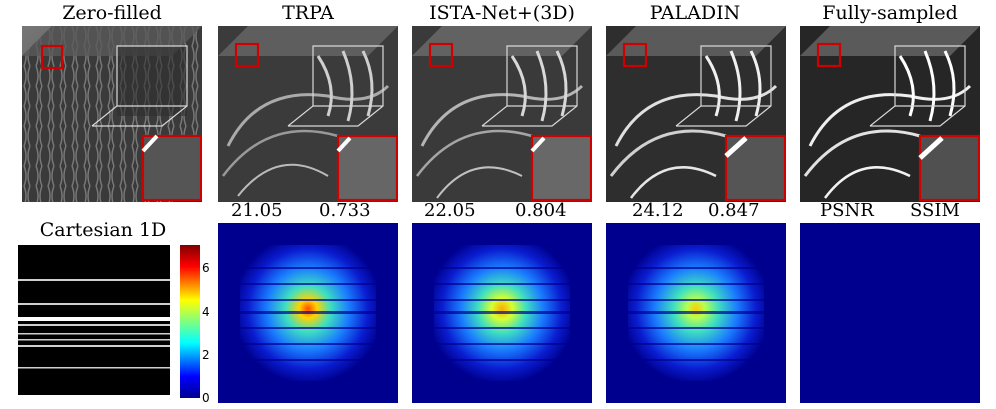 The height and width of the screenshot is (409, 996). What do you see at coordinates (502, 13) in the screenshot?
I see `title-ista-net: ISTA-Net+(3D)` at bounding box center [502, 13].